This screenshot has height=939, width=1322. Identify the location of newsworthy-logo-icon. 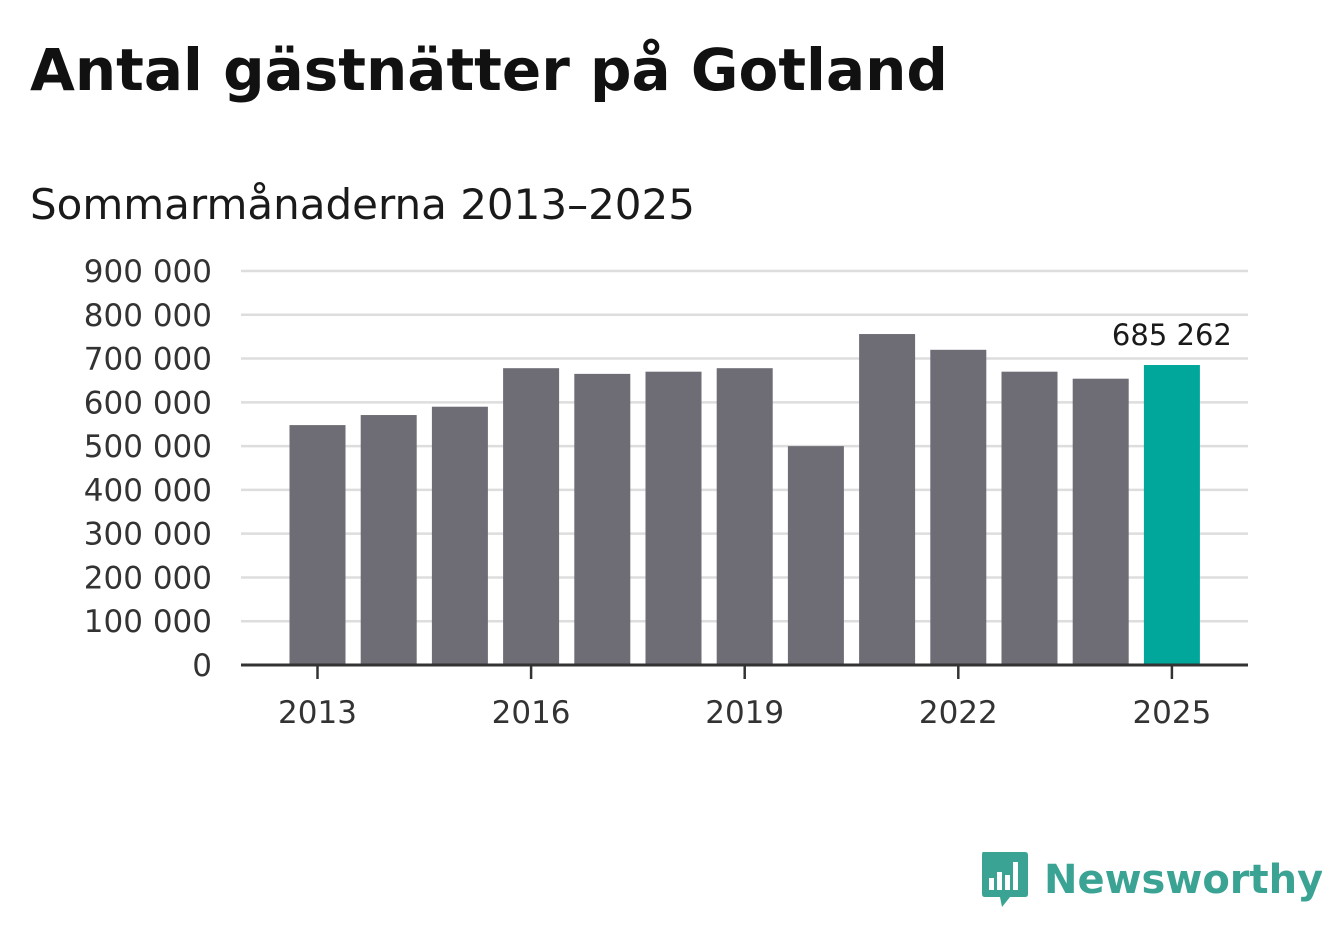
(1005, 879).